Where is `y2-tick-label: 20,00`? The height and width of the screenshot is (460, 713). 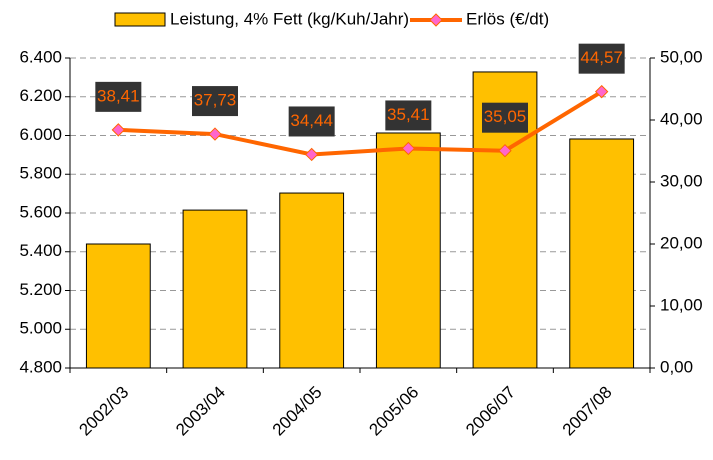
y2-tick-label: 20,00 is located at coordinates (681, 242).